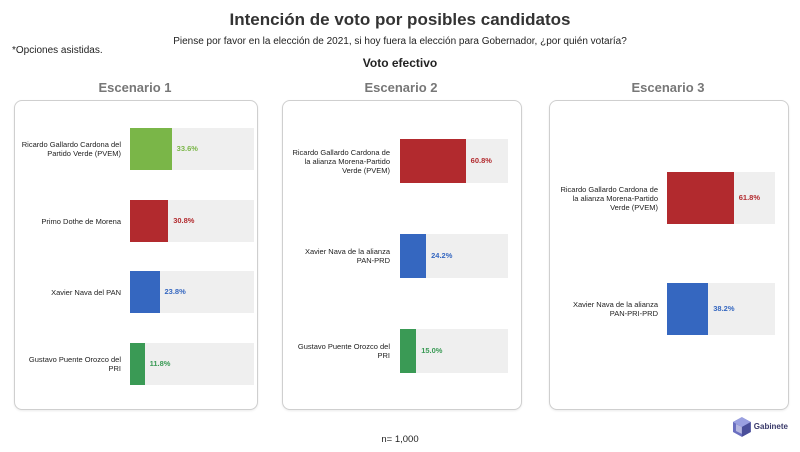 The image size is (800, 452). Describe the element at coordinates (770, 426) in the screenshot. I see `logo-text: Gabinete` at that location.